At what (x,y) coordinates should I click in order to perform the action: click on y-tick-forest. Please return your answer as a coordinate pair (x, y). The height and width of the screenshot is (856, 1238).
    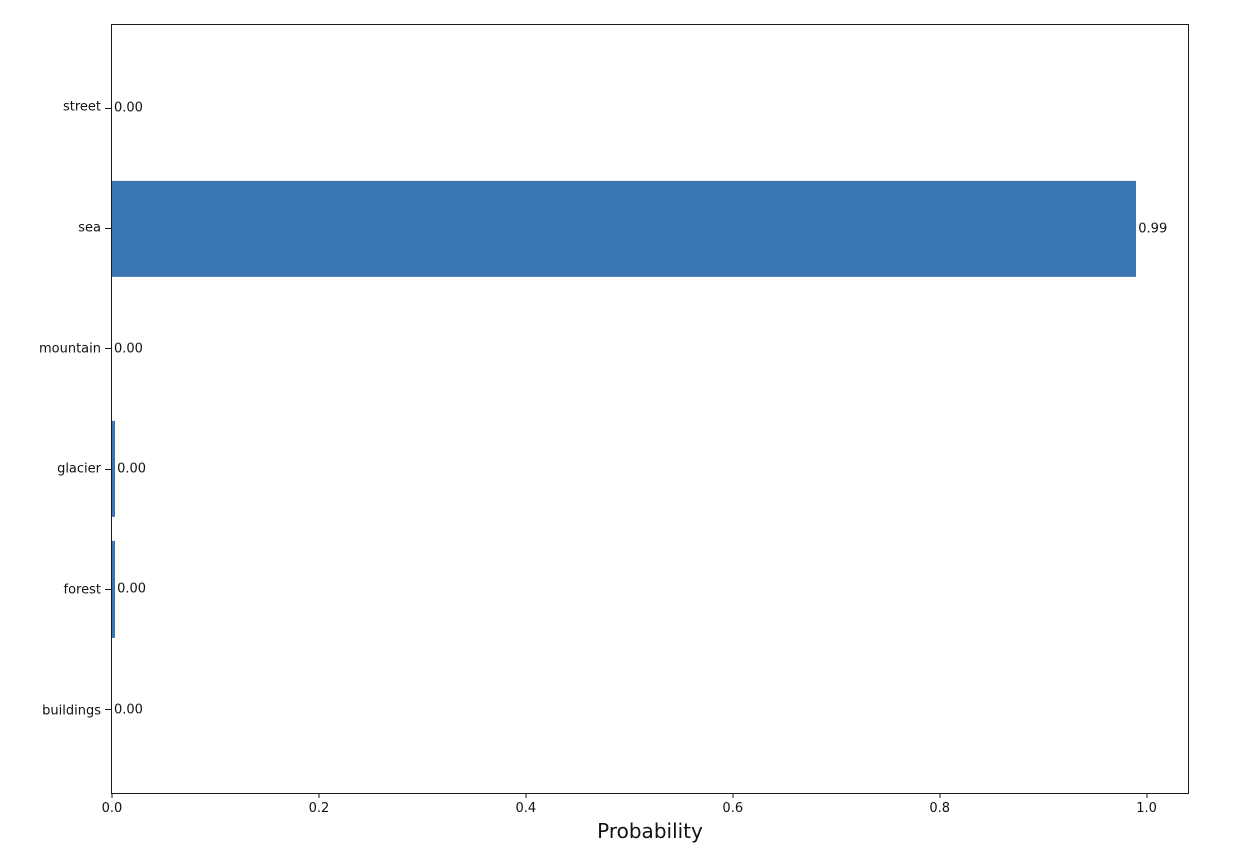
    Looking at the image, I should click on (108, 589).